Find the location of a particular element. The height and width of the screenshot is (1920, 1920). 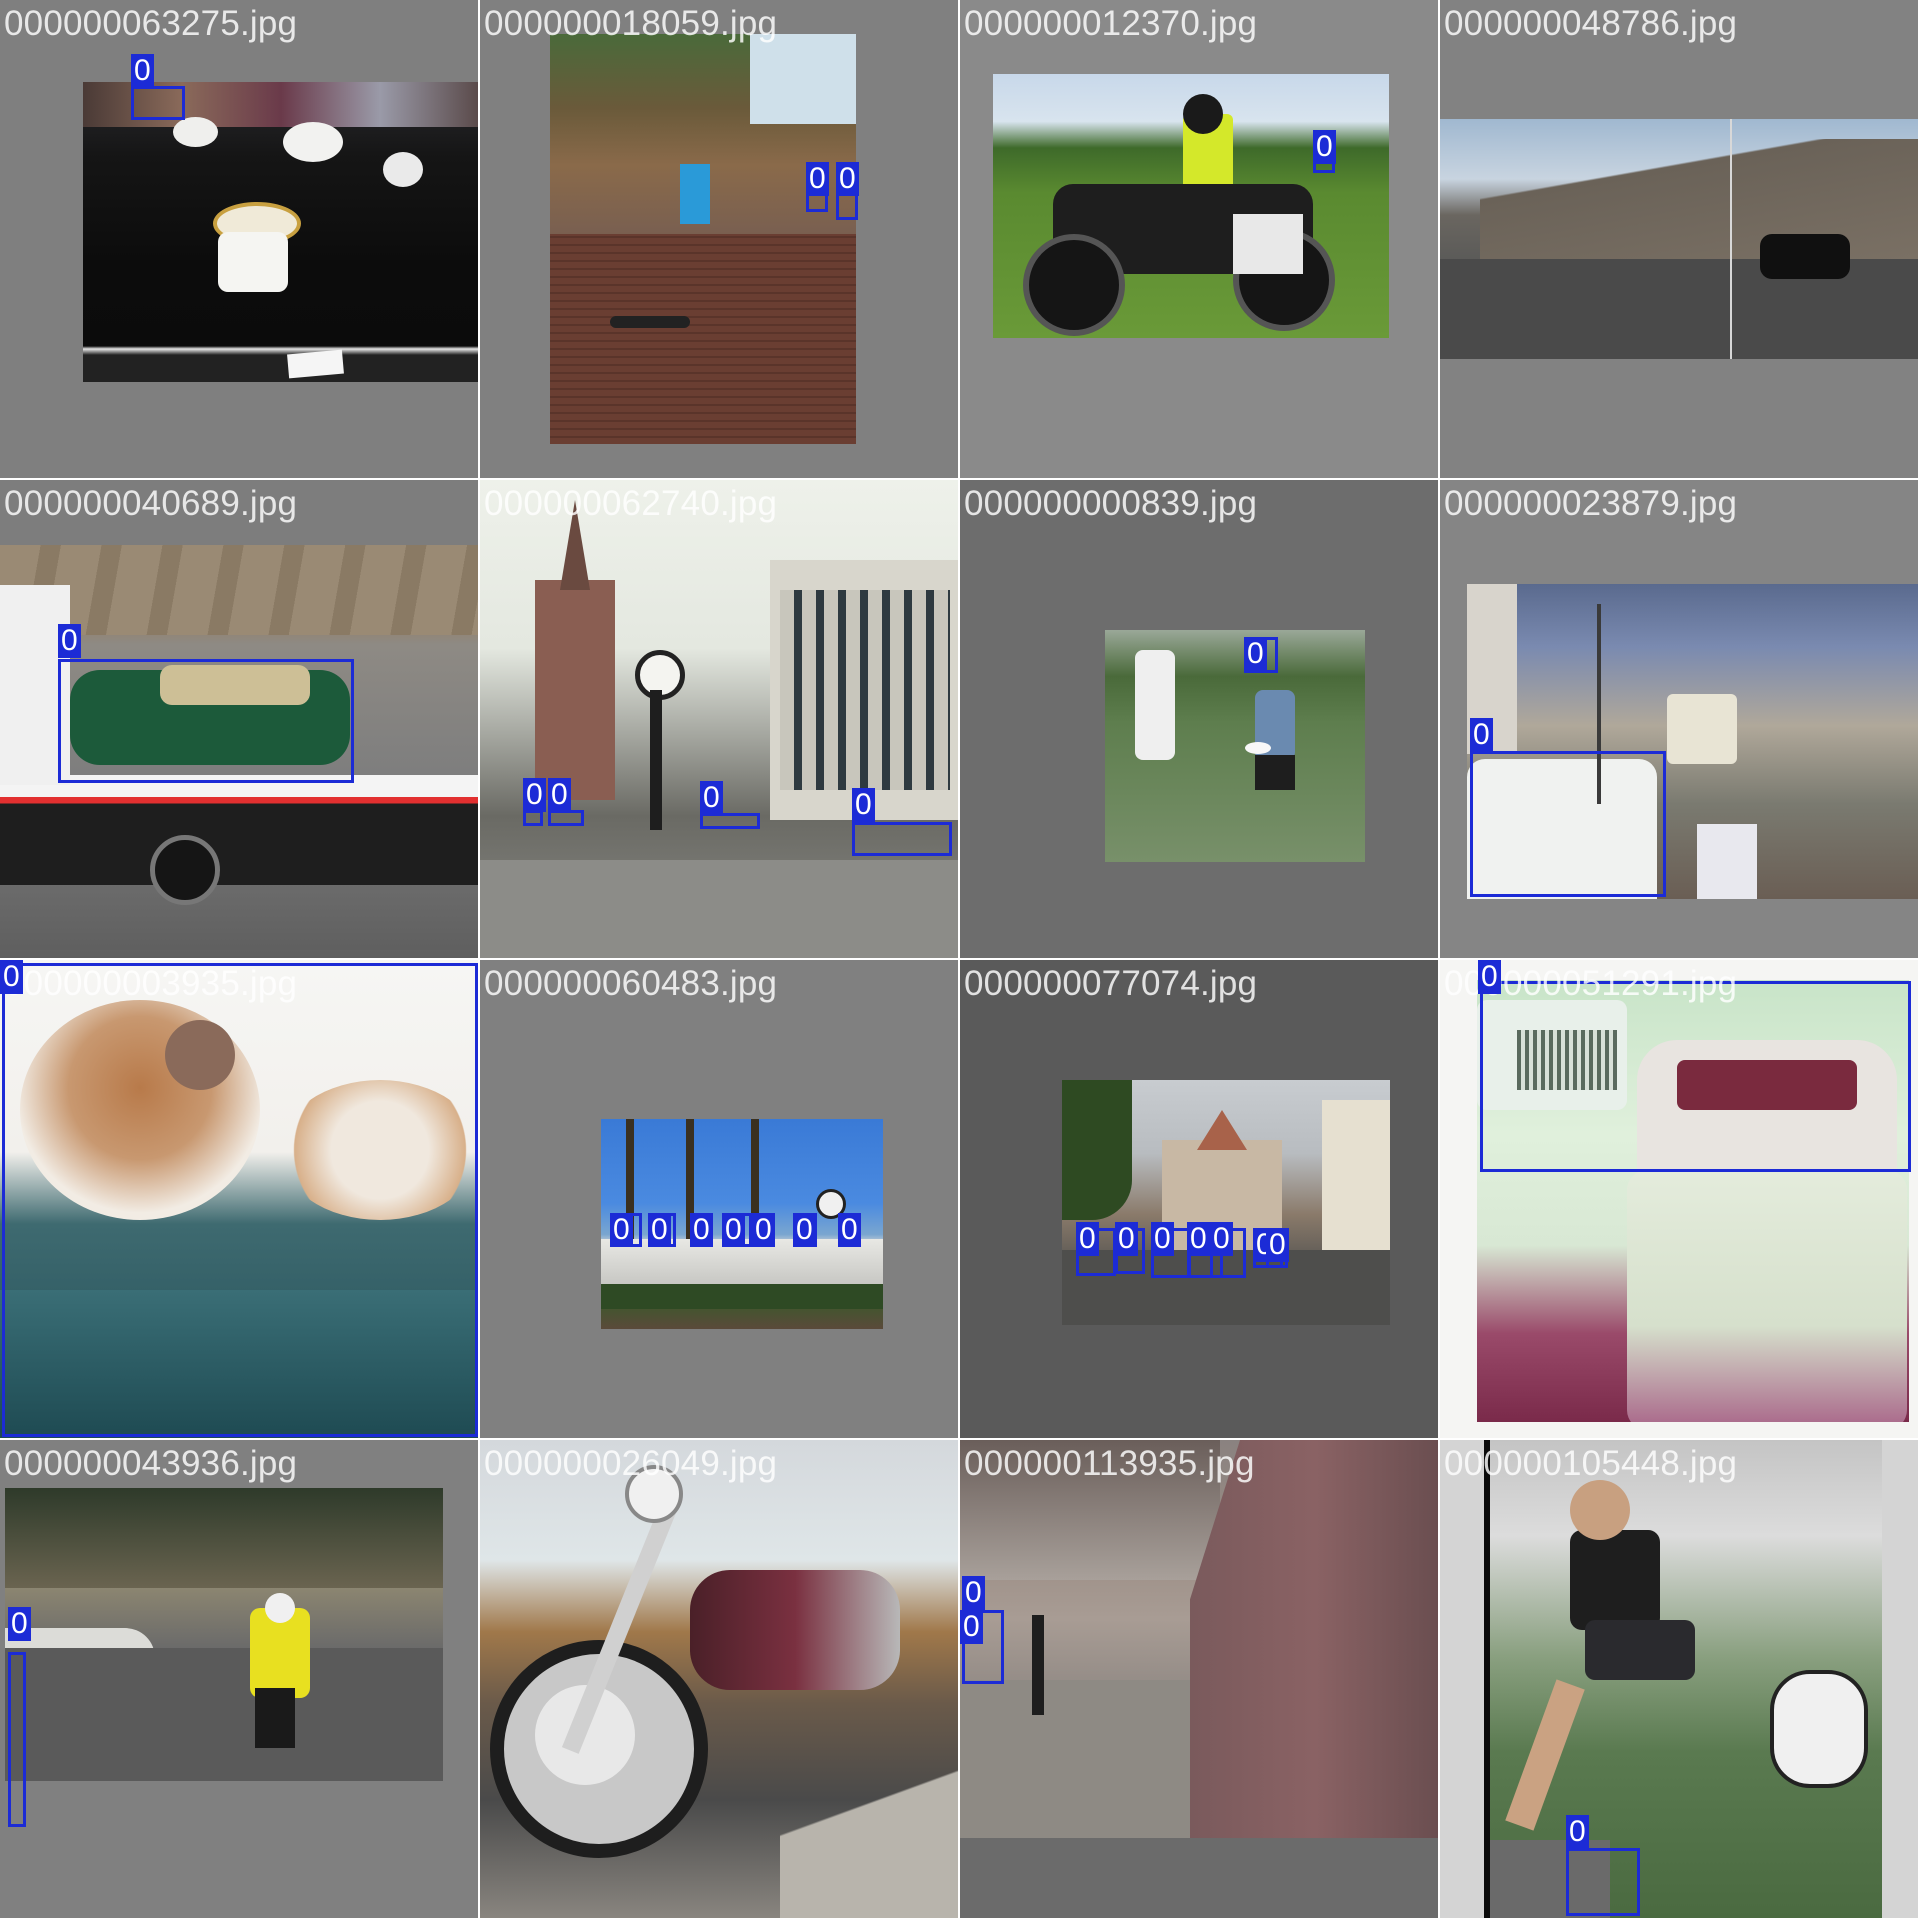

photo-sleeping-cat is located at coordinates (239, 1199).